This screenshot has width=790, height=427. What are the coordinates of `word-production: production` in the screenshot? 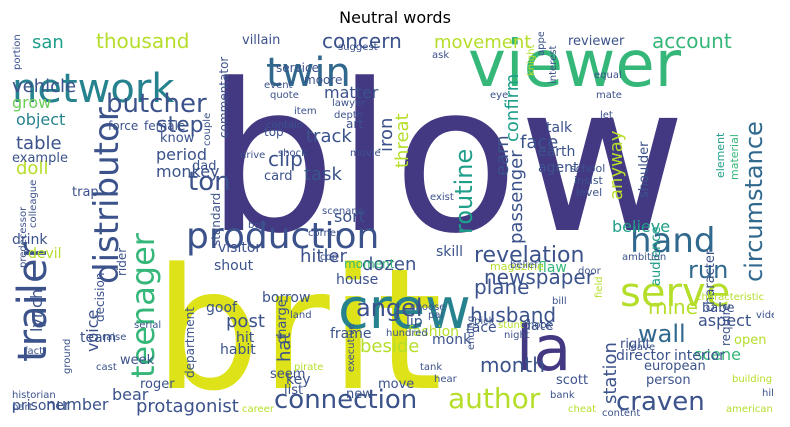 It's located at (282, 236).